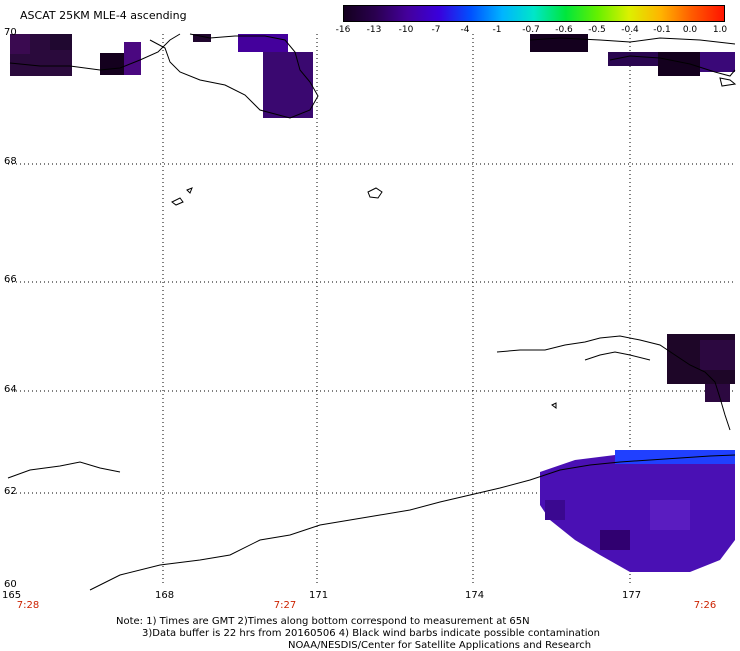 The width and height of the screenshot is (740, 651). I want to click on colorbar-label: -13, so click(374, 30).